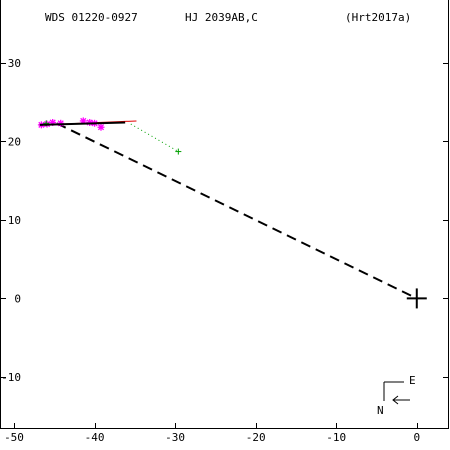 The image size is (450, 450). I want to click on green-dotted-line, so click(154, 137).